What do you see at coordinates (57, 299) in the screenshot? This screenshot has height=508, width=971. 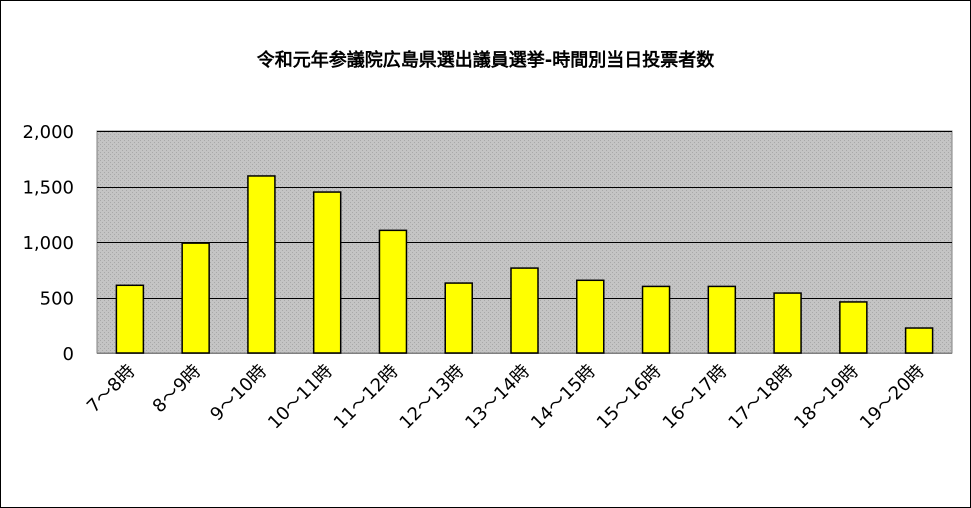 I see `y-tick-label: 500` at bounding box center [57, 299].